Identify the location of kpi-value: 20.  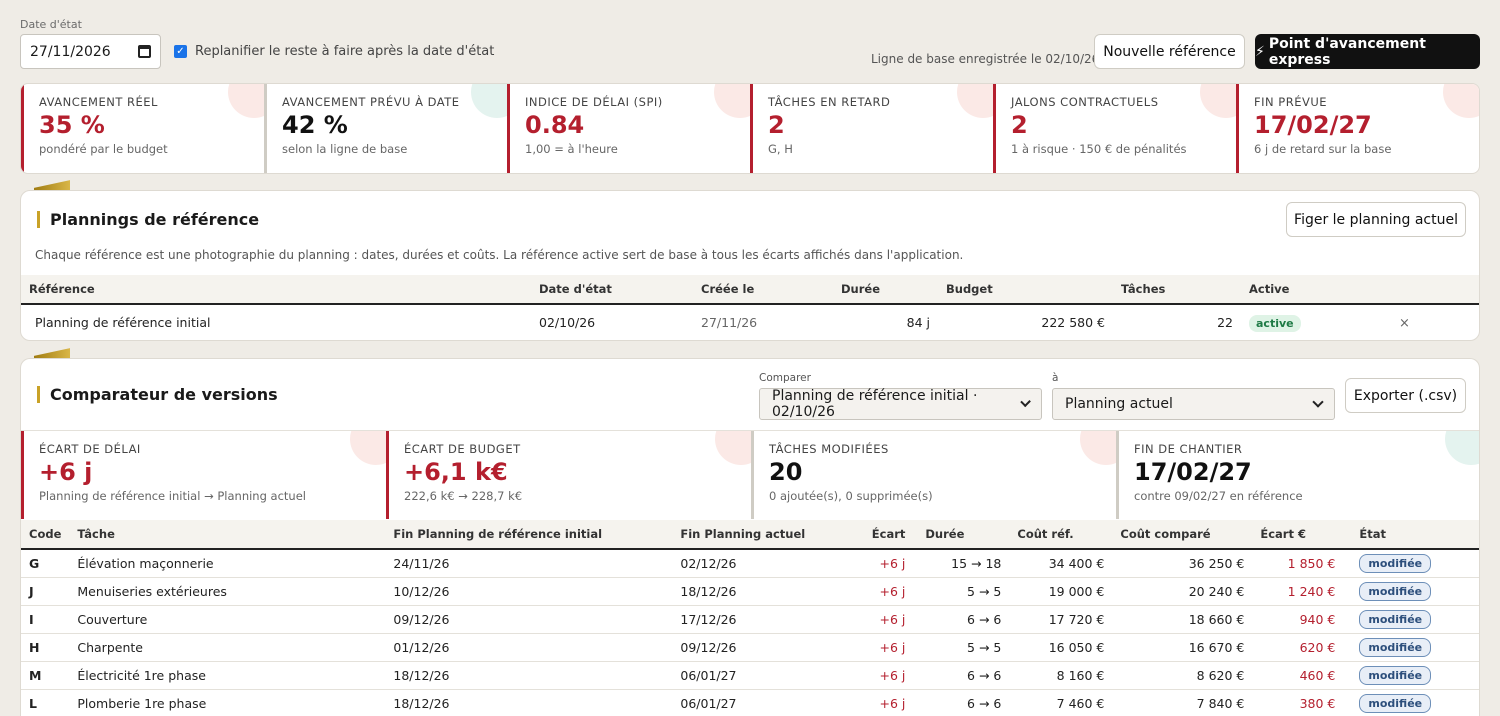
(786, 472).